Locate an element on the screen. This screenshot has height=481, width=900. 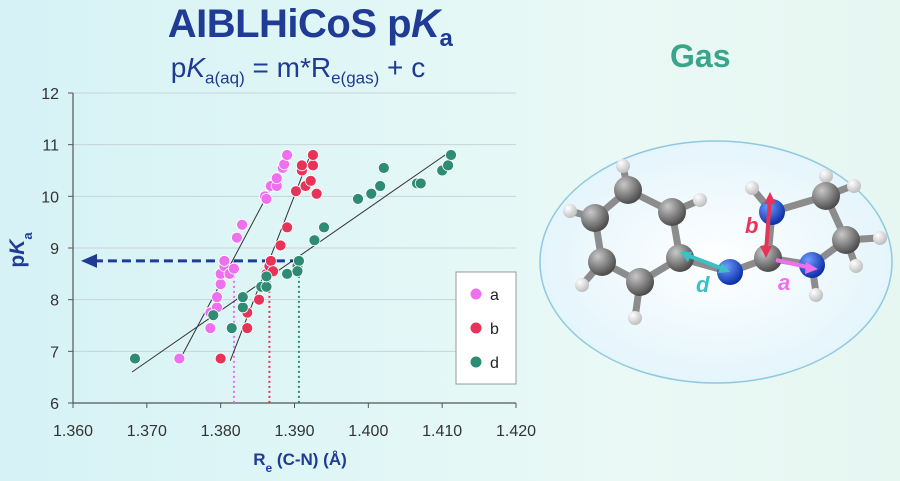
bond-label-b: b is located at coordinates (751, 225).